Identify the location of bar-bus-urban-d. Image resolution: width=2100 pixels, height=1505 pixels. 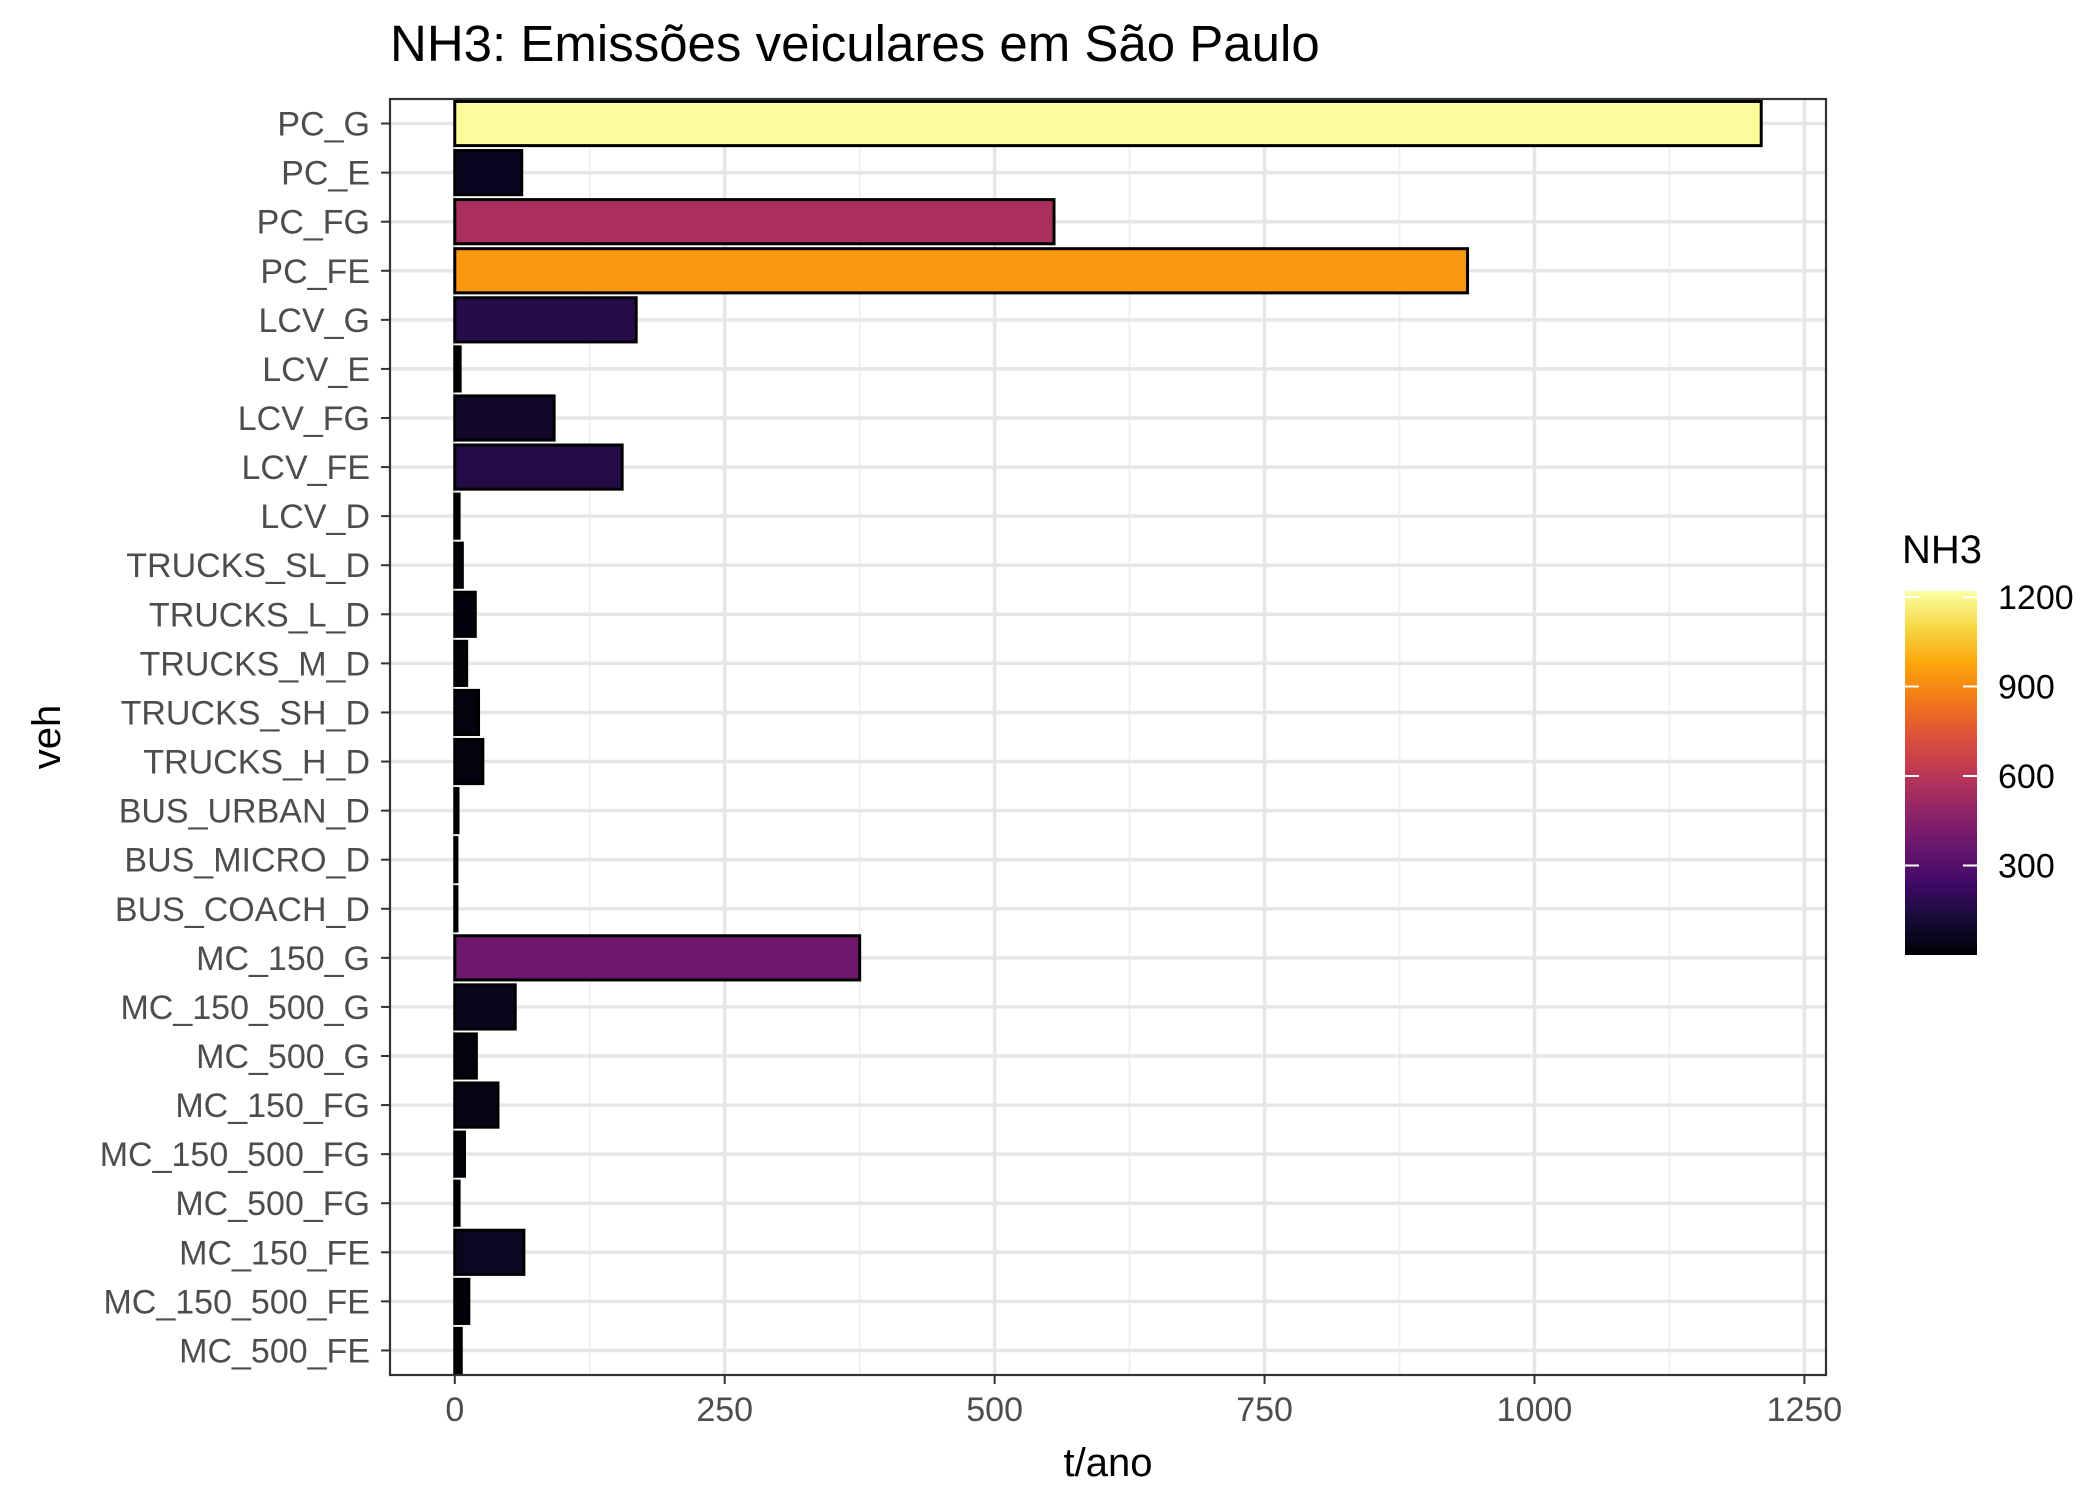
(456, 811).